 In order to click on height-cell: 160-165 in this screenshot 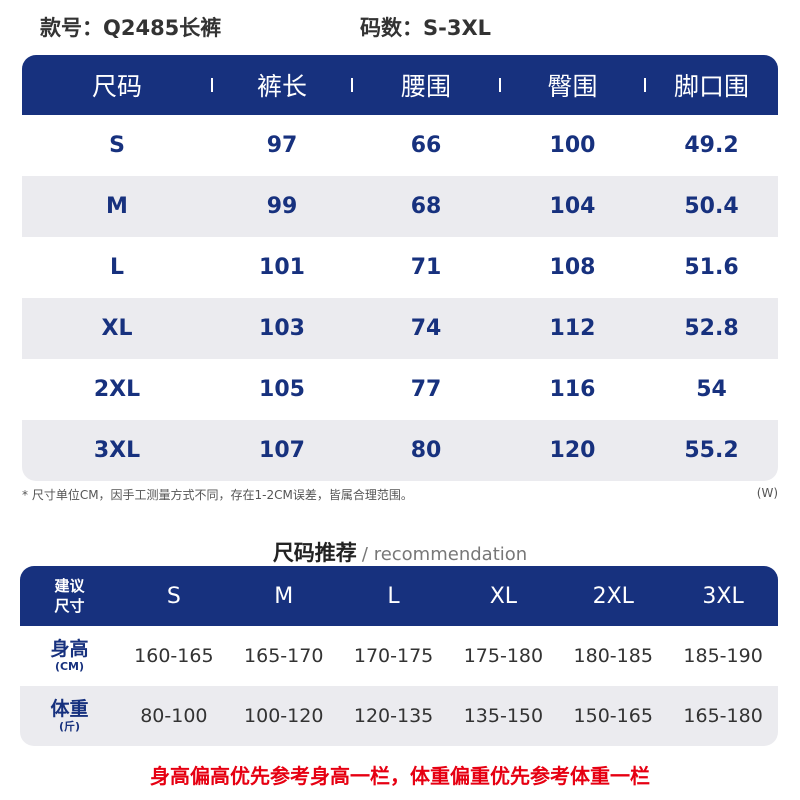, I will do `click(174, 656)`.